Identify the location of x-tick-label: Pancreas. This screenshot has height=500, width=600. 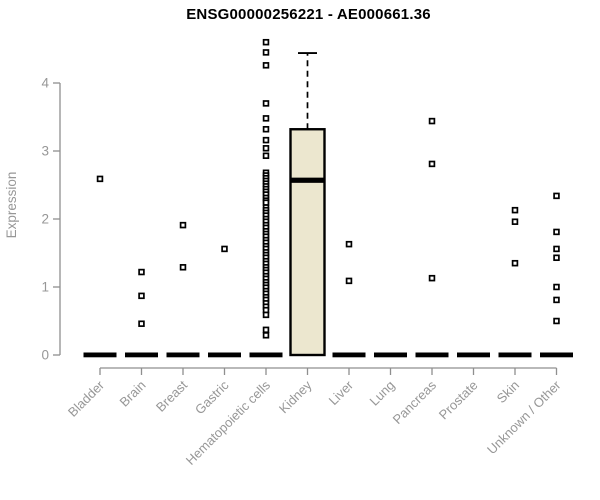
(415, 402).